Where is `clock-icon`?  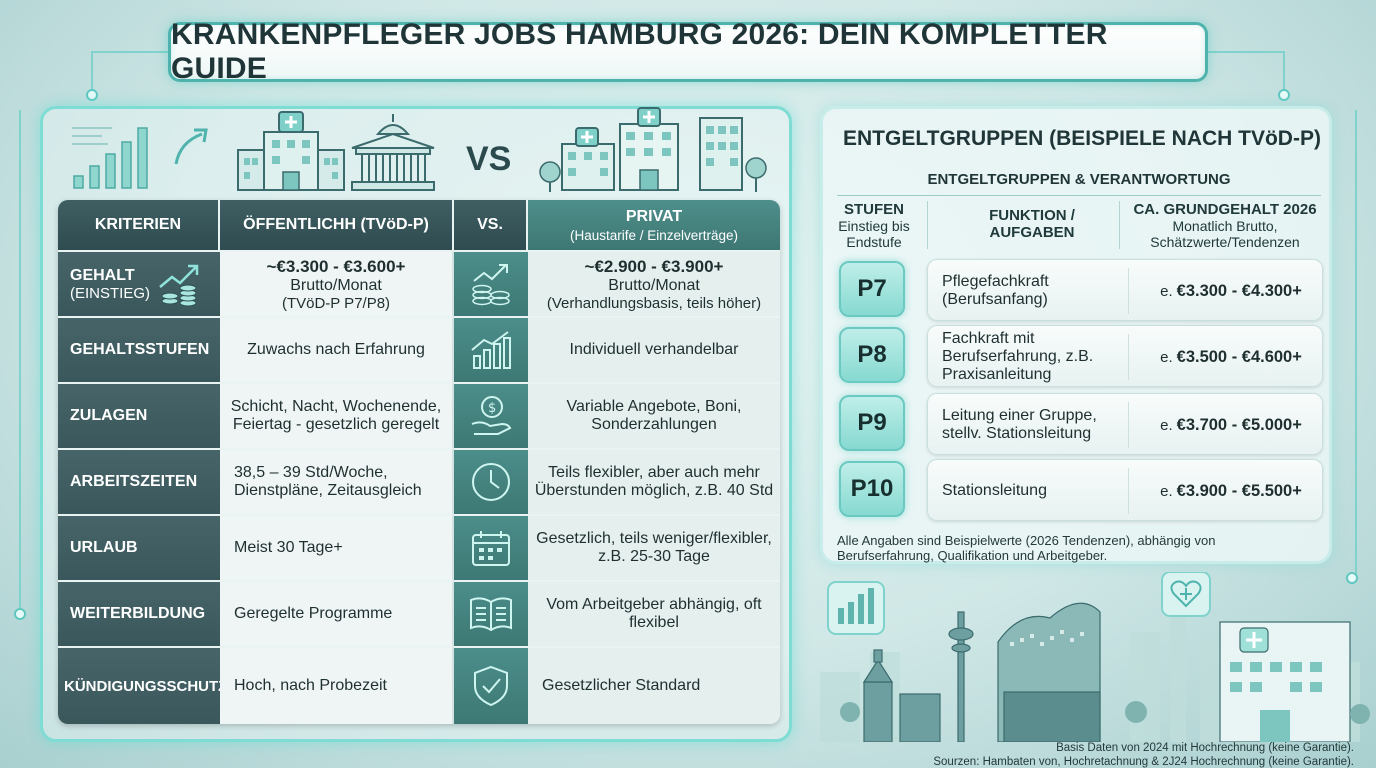
clock-icon is located at coordinates (491, 482).